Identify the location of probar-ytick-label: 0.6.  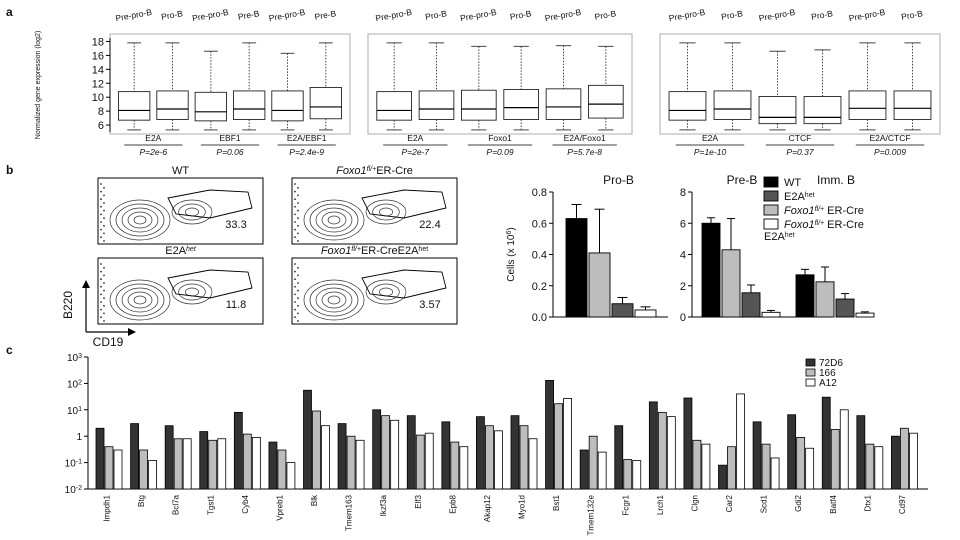
(539, 224).